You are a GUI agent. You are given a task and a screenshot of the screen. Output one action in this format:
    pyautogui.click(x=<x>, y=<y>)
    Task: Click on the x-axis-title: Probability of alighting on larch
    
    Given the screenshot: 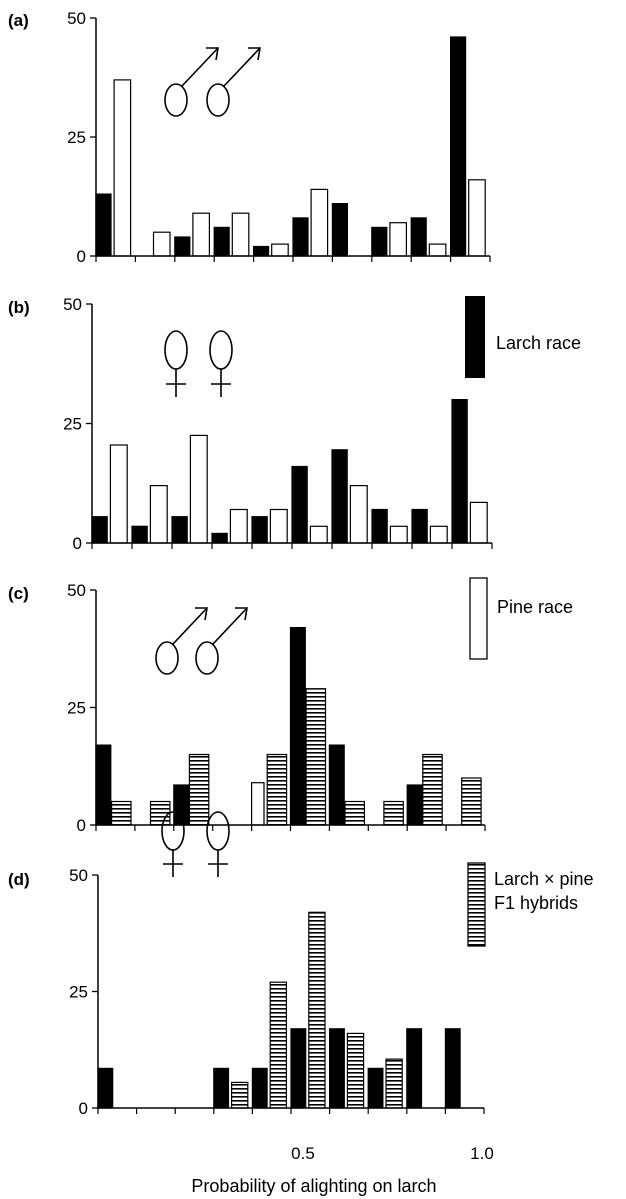 What is the action you would take?
    pyautogui.click(x=313, y=1186)
    